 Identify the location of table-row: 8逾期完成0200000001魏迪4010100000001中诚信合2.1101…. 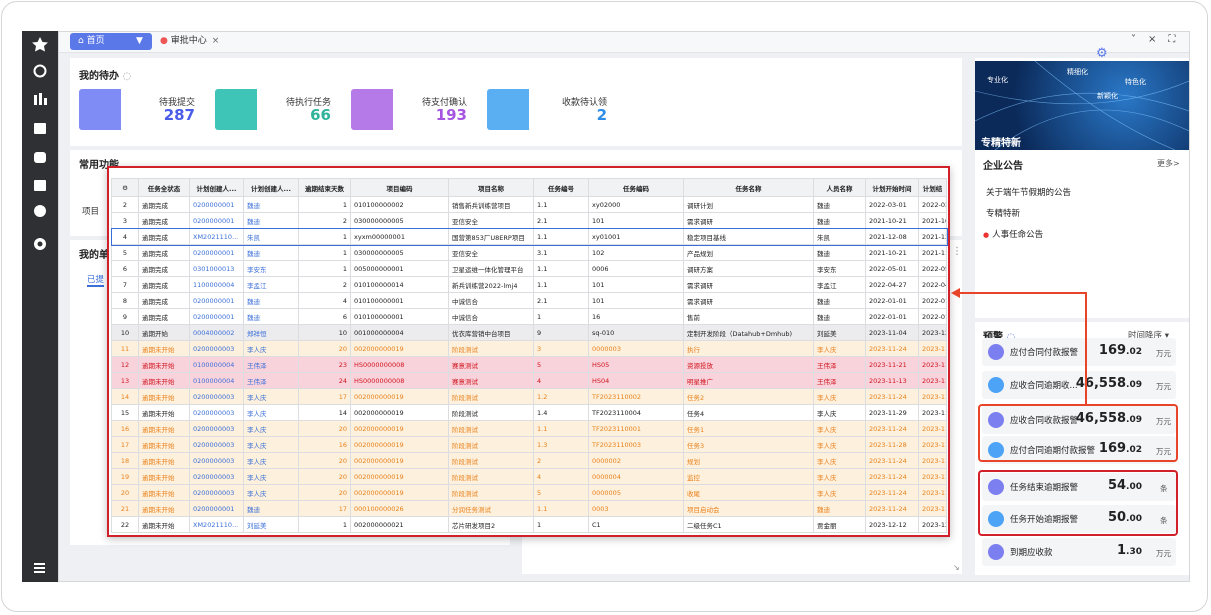
(529, 301).